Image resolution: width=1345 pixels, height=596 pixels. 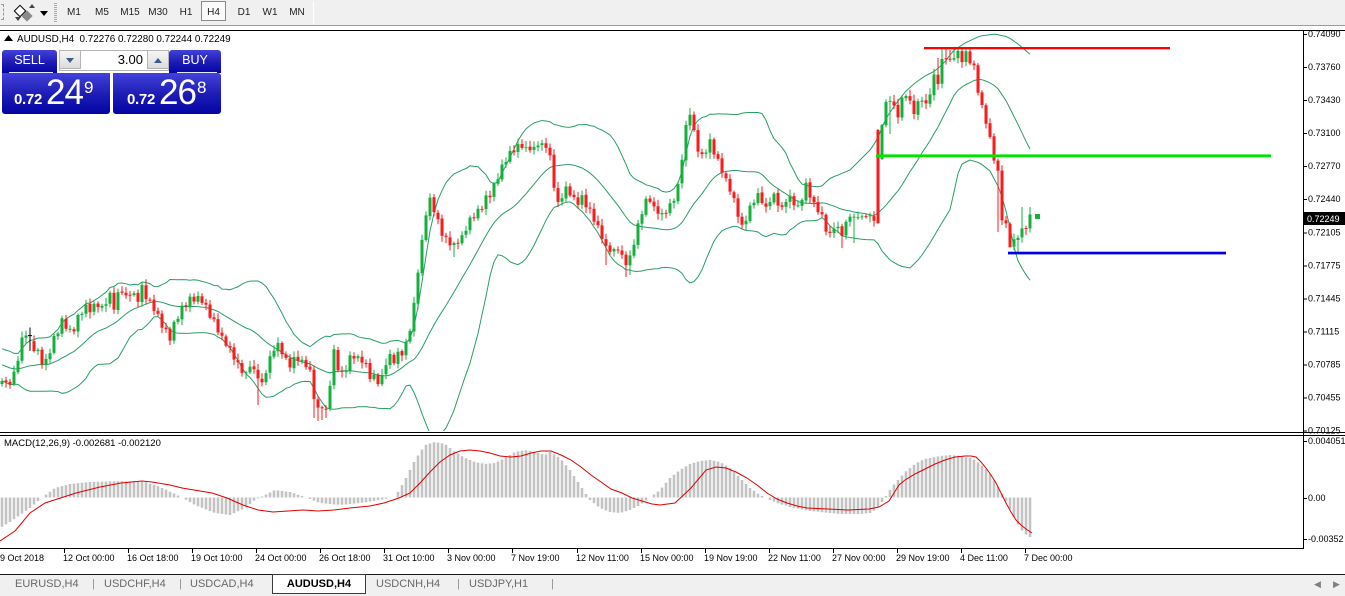 I want to click on svg-text: 24 Oct 00:00, so click(x=281, y=558).